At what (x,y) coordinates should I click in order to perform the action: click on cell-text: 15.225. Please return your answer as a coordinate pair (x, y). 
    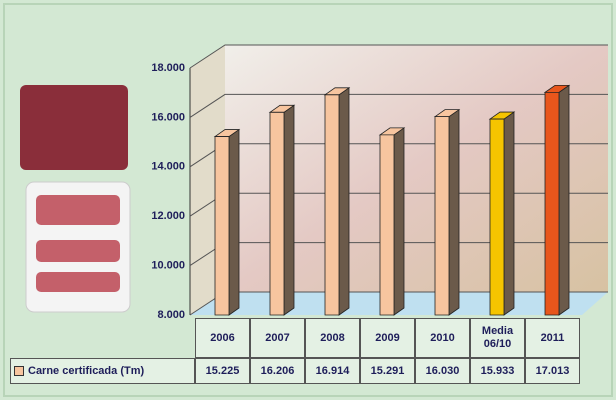
    Looking at the image, I should click on (222, 370).